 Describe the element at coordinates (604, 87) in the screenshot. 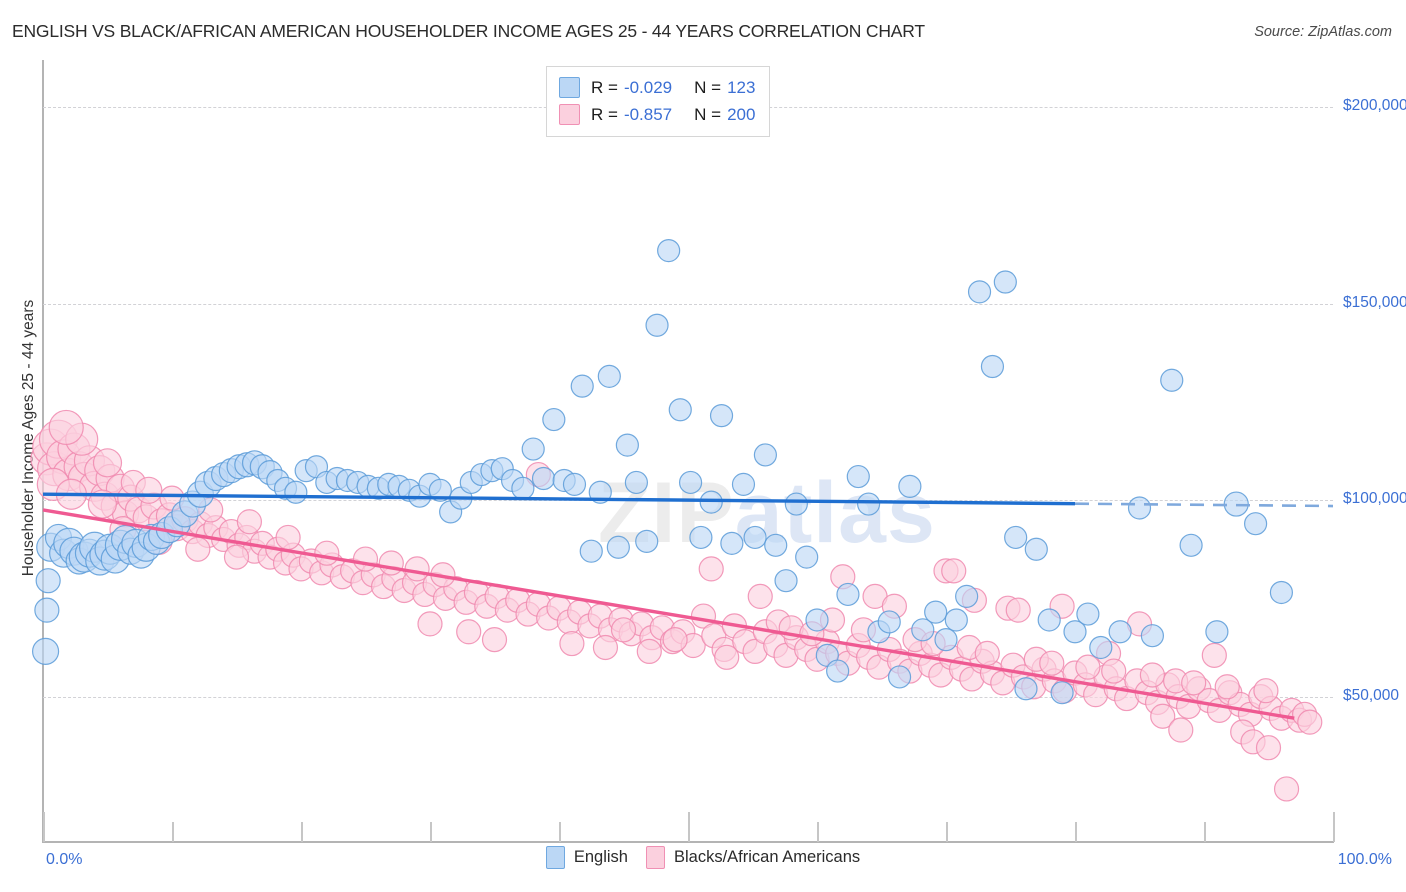

I see `r-label-english: R =` at that location.